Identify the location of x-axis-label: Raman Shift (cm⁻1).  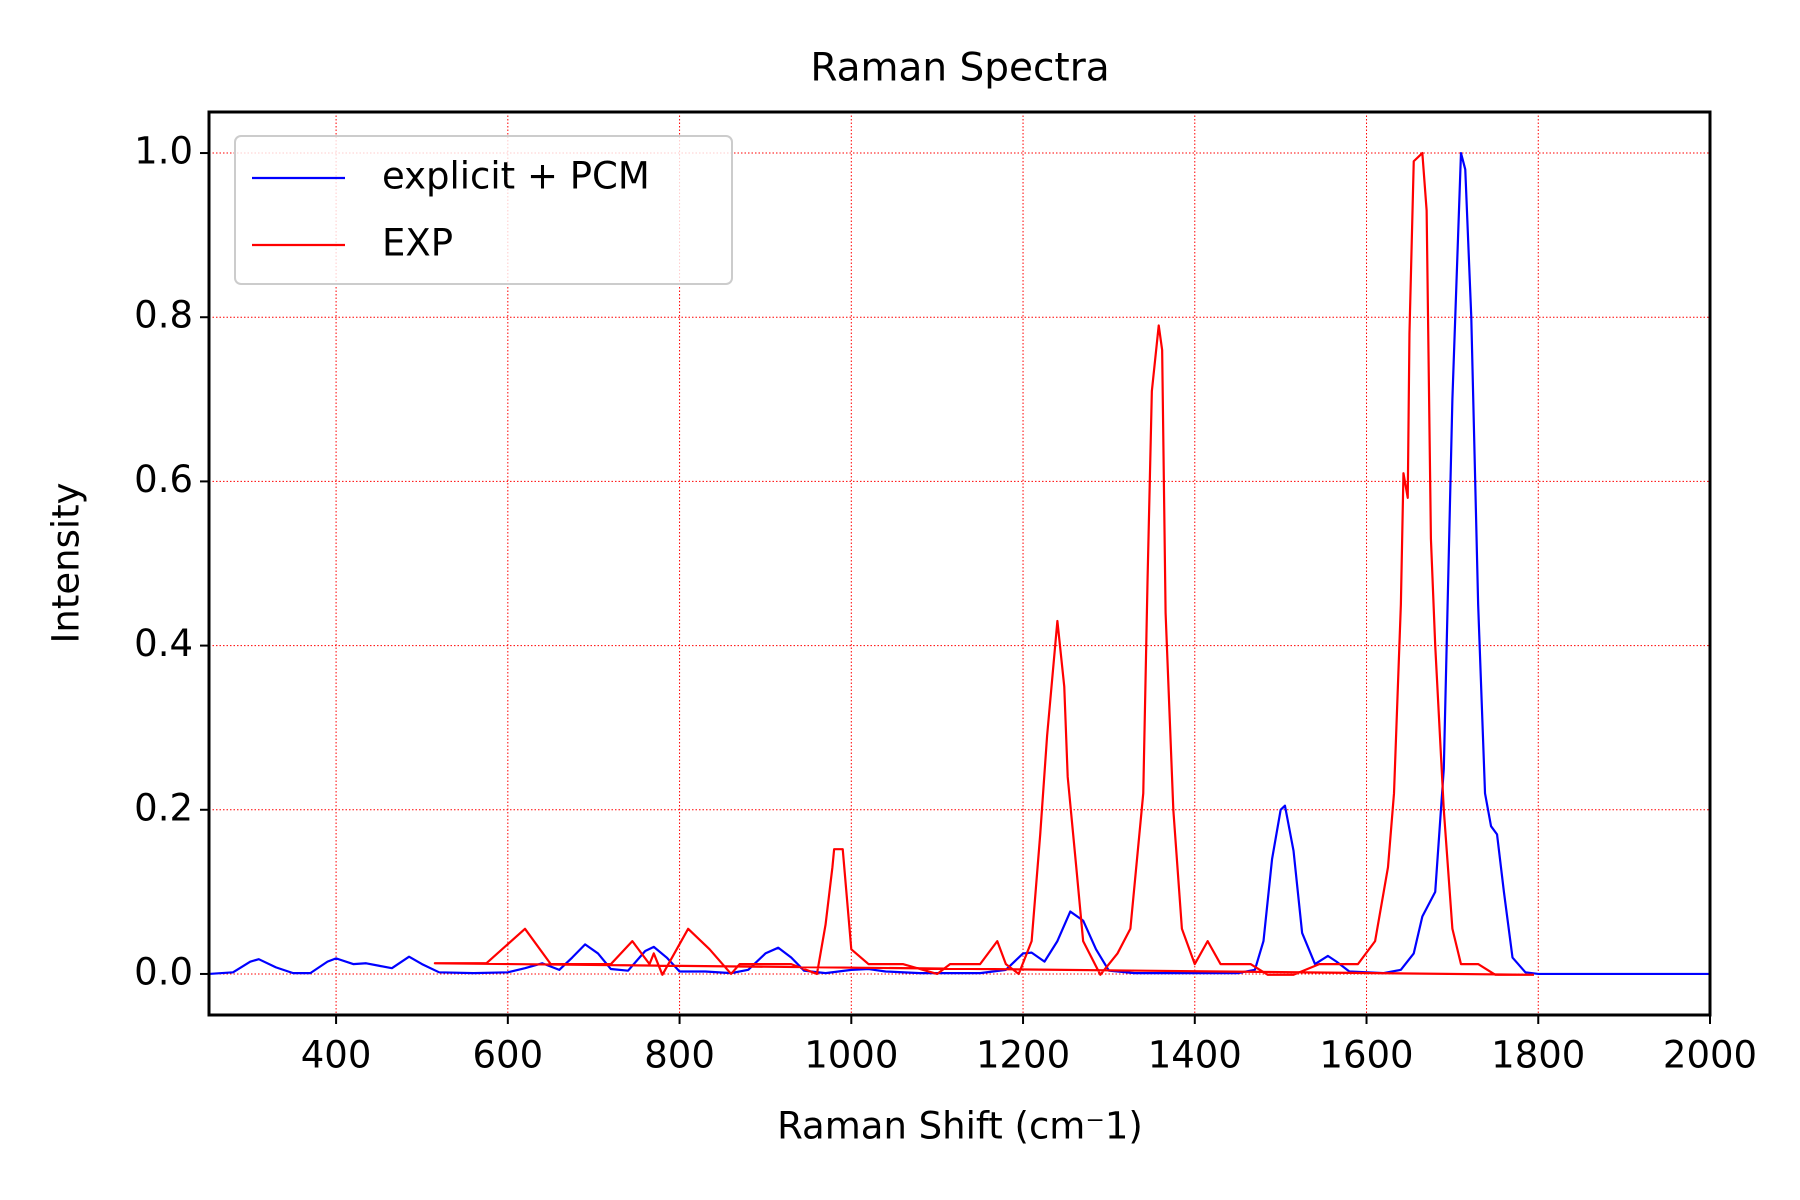
(960, 1126).